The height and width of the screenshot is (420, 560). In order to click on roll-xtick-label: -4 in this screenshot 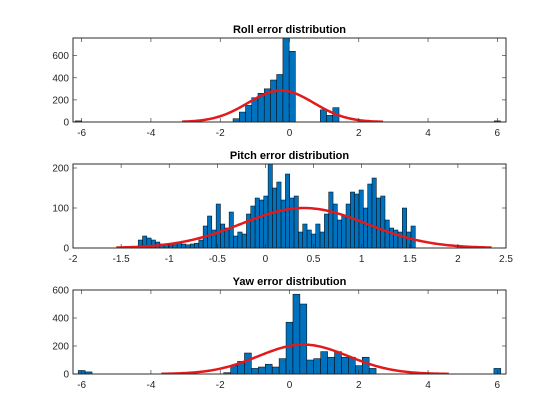, I will do `click(150, 133)`.